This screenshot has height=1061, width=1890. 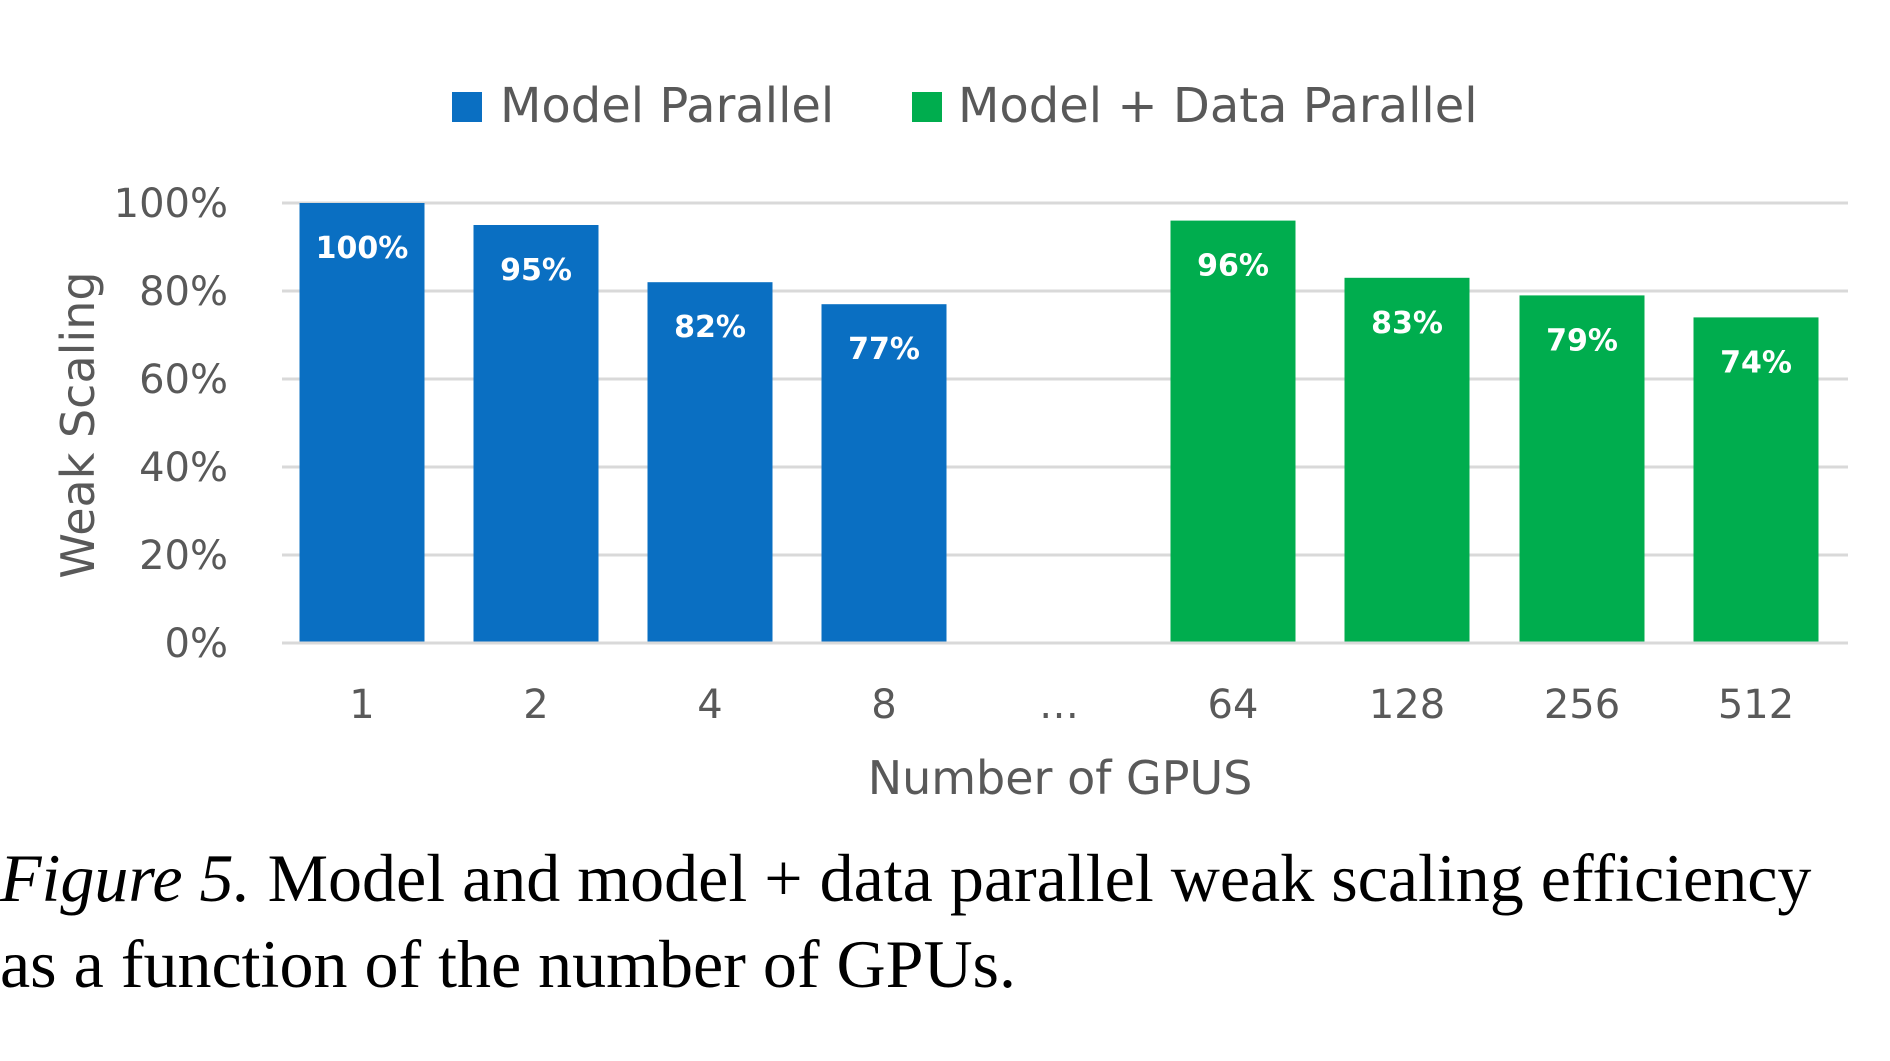 I want to click on x-axis-title: Number of GPUS, so click(x=1060, y=778).